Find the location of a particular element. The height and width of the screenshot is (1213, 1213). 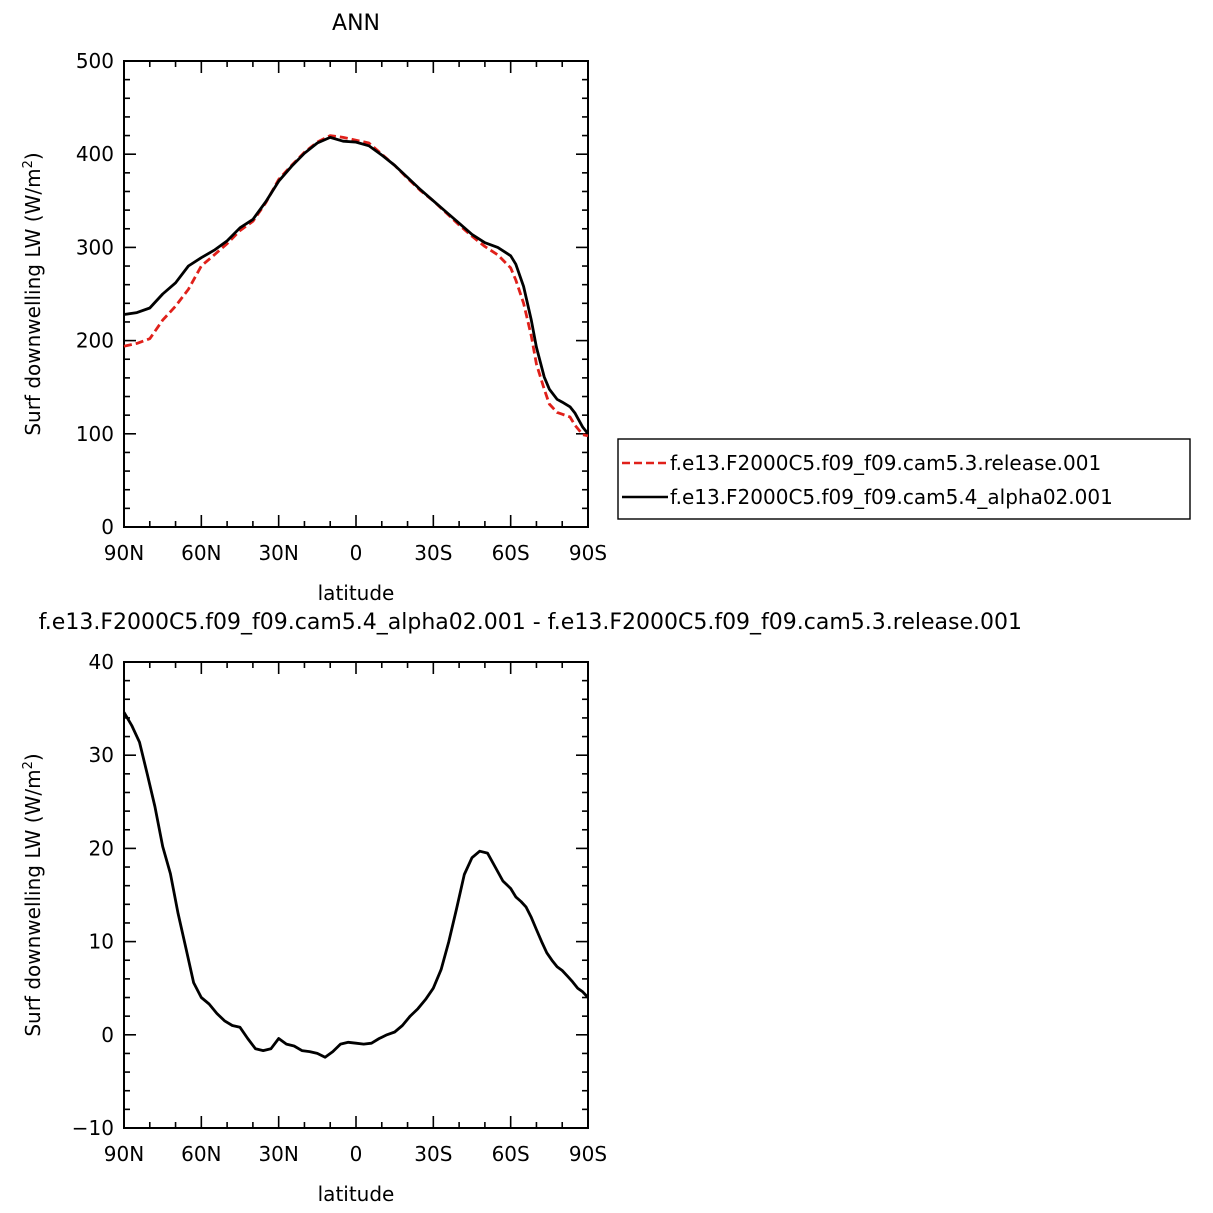

bottom-y-tick-label: 20 is located at coordinates (101, 848).